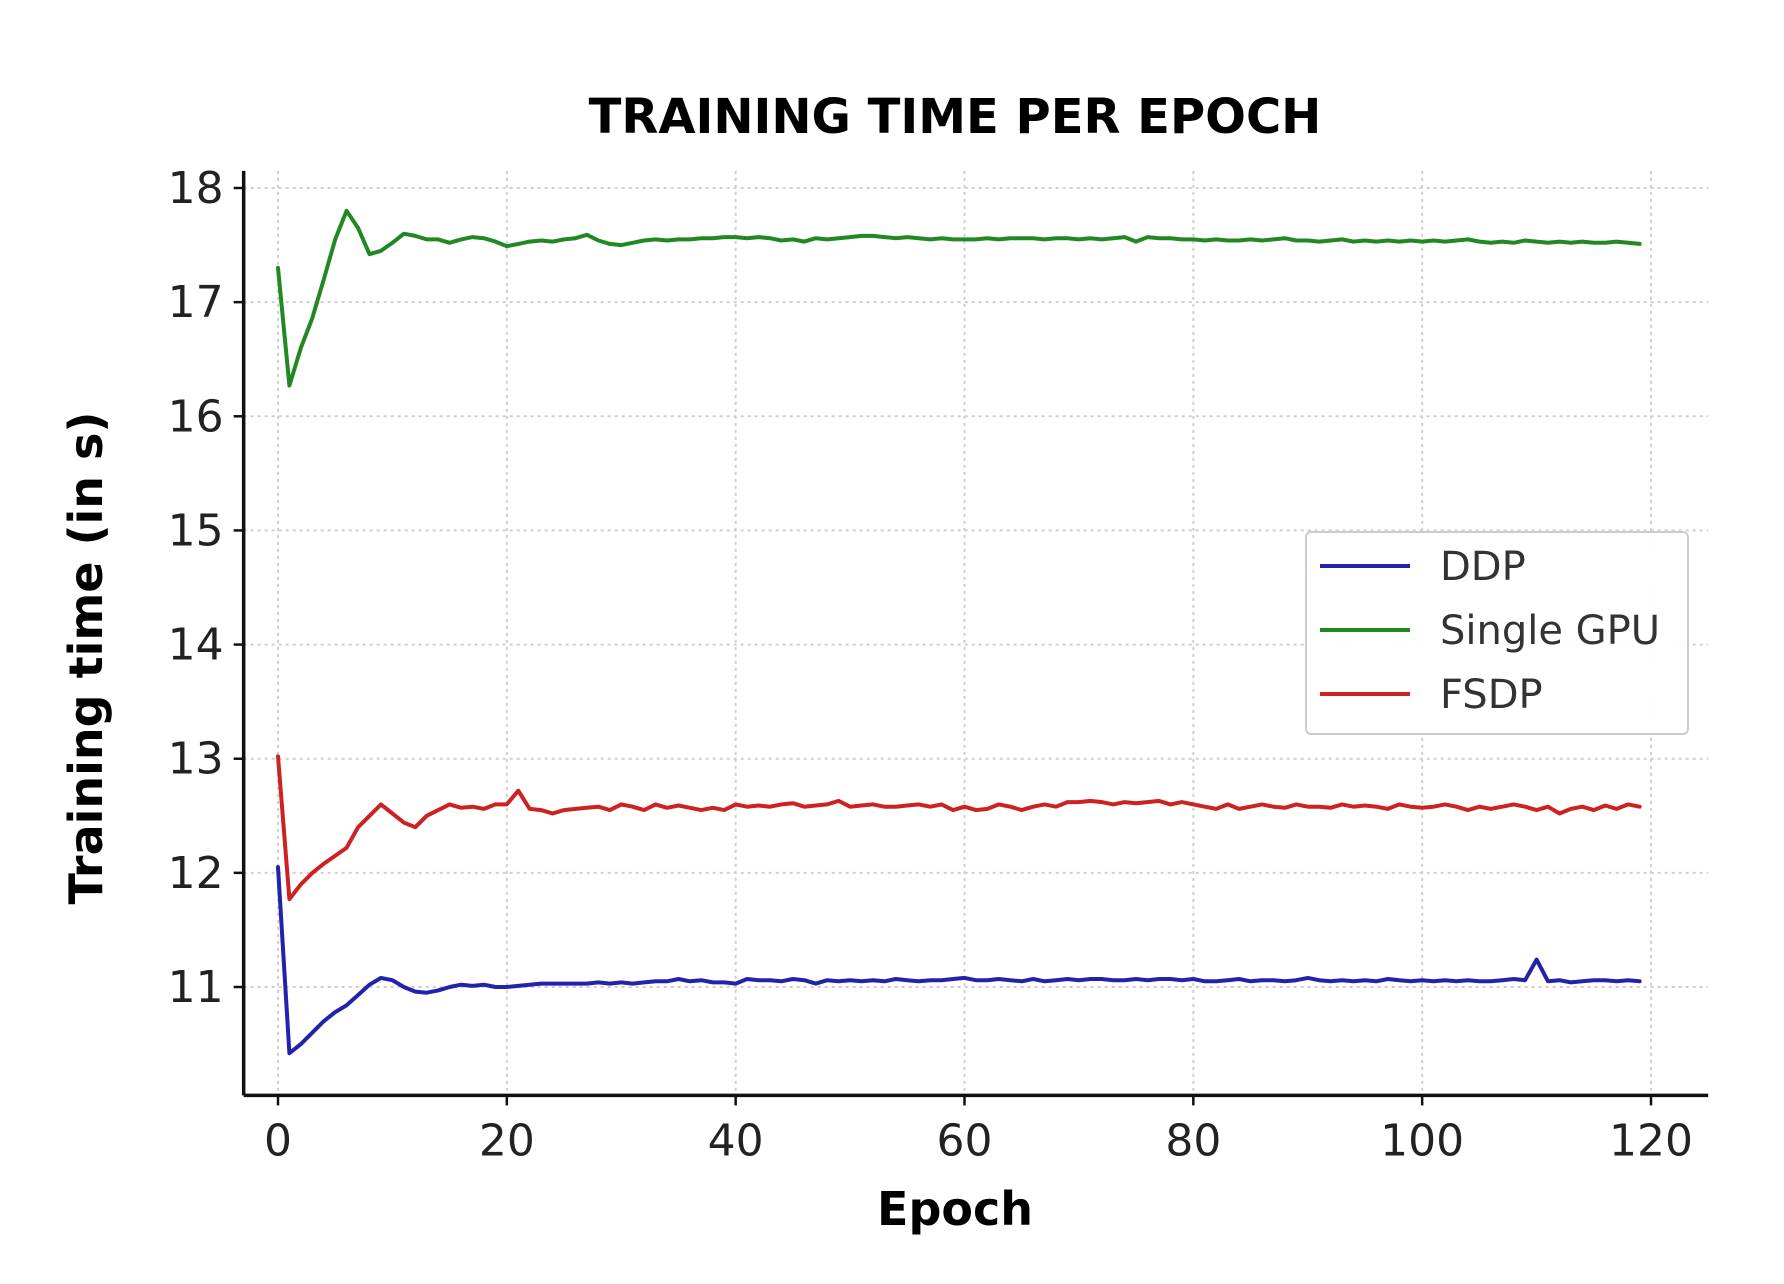 This screenshot has height=1284, width=1784. Describe the element at coordinates (955, 117) in the screenshot. I see `chart-title: TRAINING TIME PER EPOCH` at that location.